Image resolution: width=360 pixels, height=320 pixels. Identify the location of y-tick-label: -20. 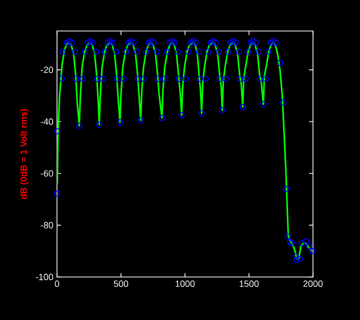
(47, 70).